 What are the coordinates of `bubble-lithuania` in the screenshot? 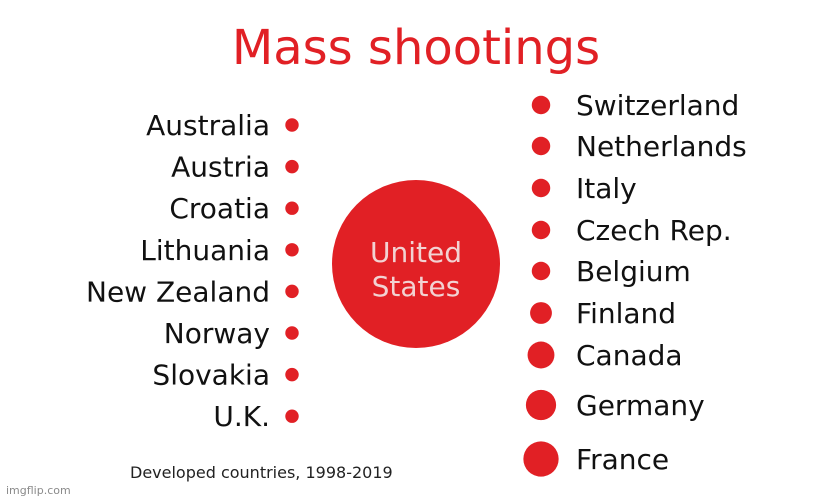 It's located at (292, 250).